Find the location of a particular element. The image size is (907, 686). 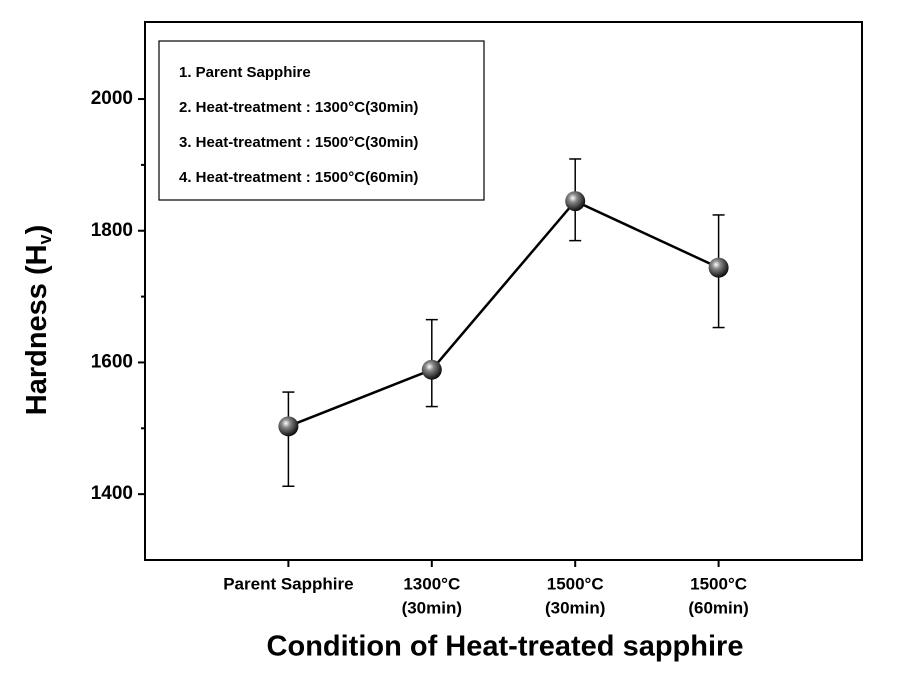

y-tick-label: 1600 is located at coordinates (112, 361).